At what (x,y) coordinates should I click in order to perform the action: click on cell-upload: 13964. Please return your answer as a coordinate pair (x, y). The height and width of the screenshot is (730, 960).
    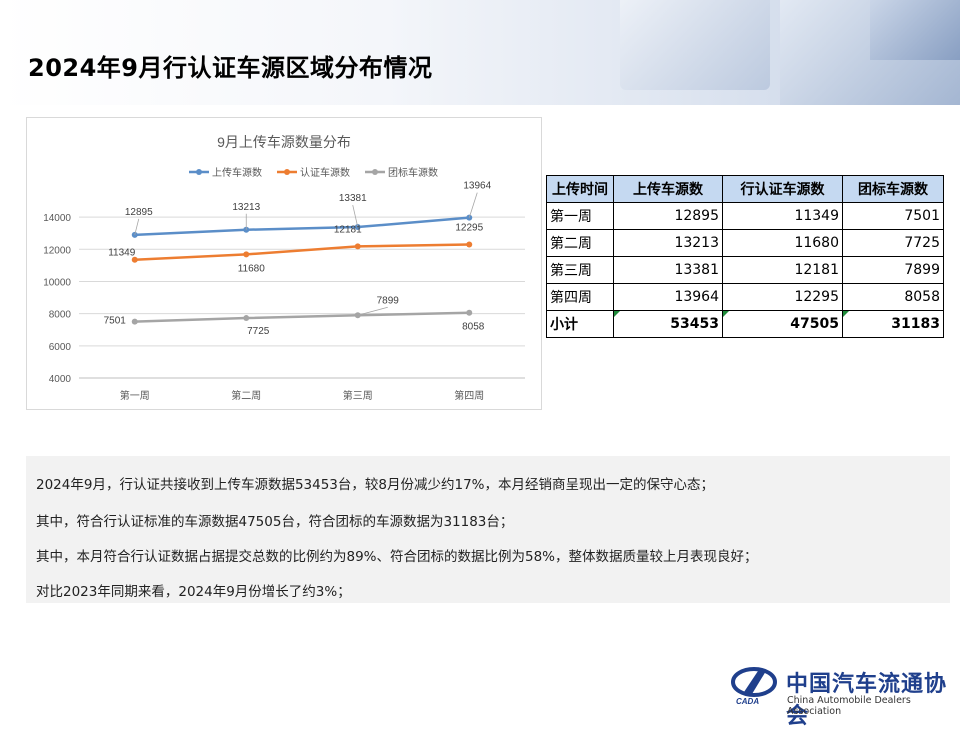
    Looking at the image, I should click on (668, 297).